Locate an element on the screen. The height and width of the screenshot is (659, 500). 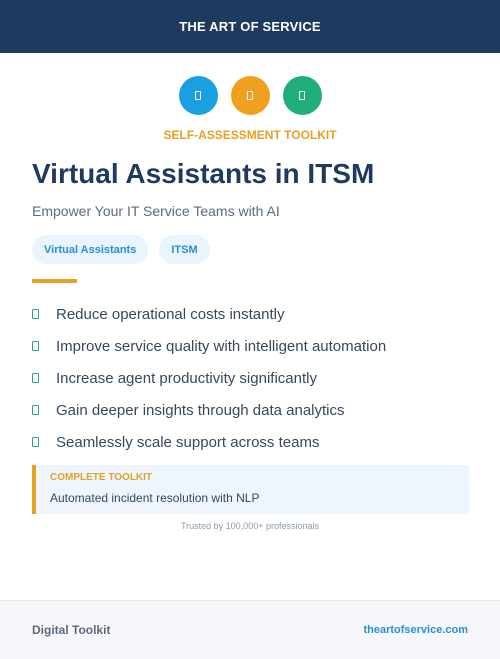
tag-list: Virtual Assistants ITSM is located at coordinates (121, 249).